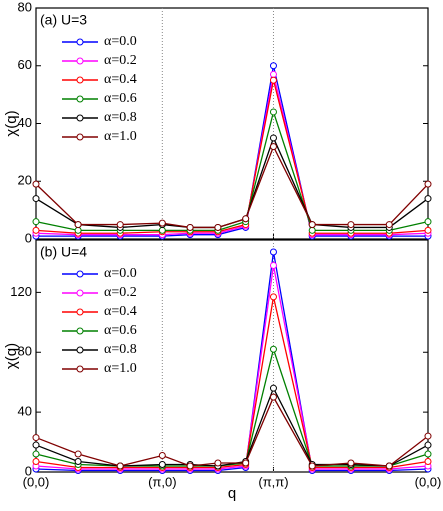  Describe the element at coordinates (120, 136) in the screenshot. I see `legend-text: α=1.0` at that location.